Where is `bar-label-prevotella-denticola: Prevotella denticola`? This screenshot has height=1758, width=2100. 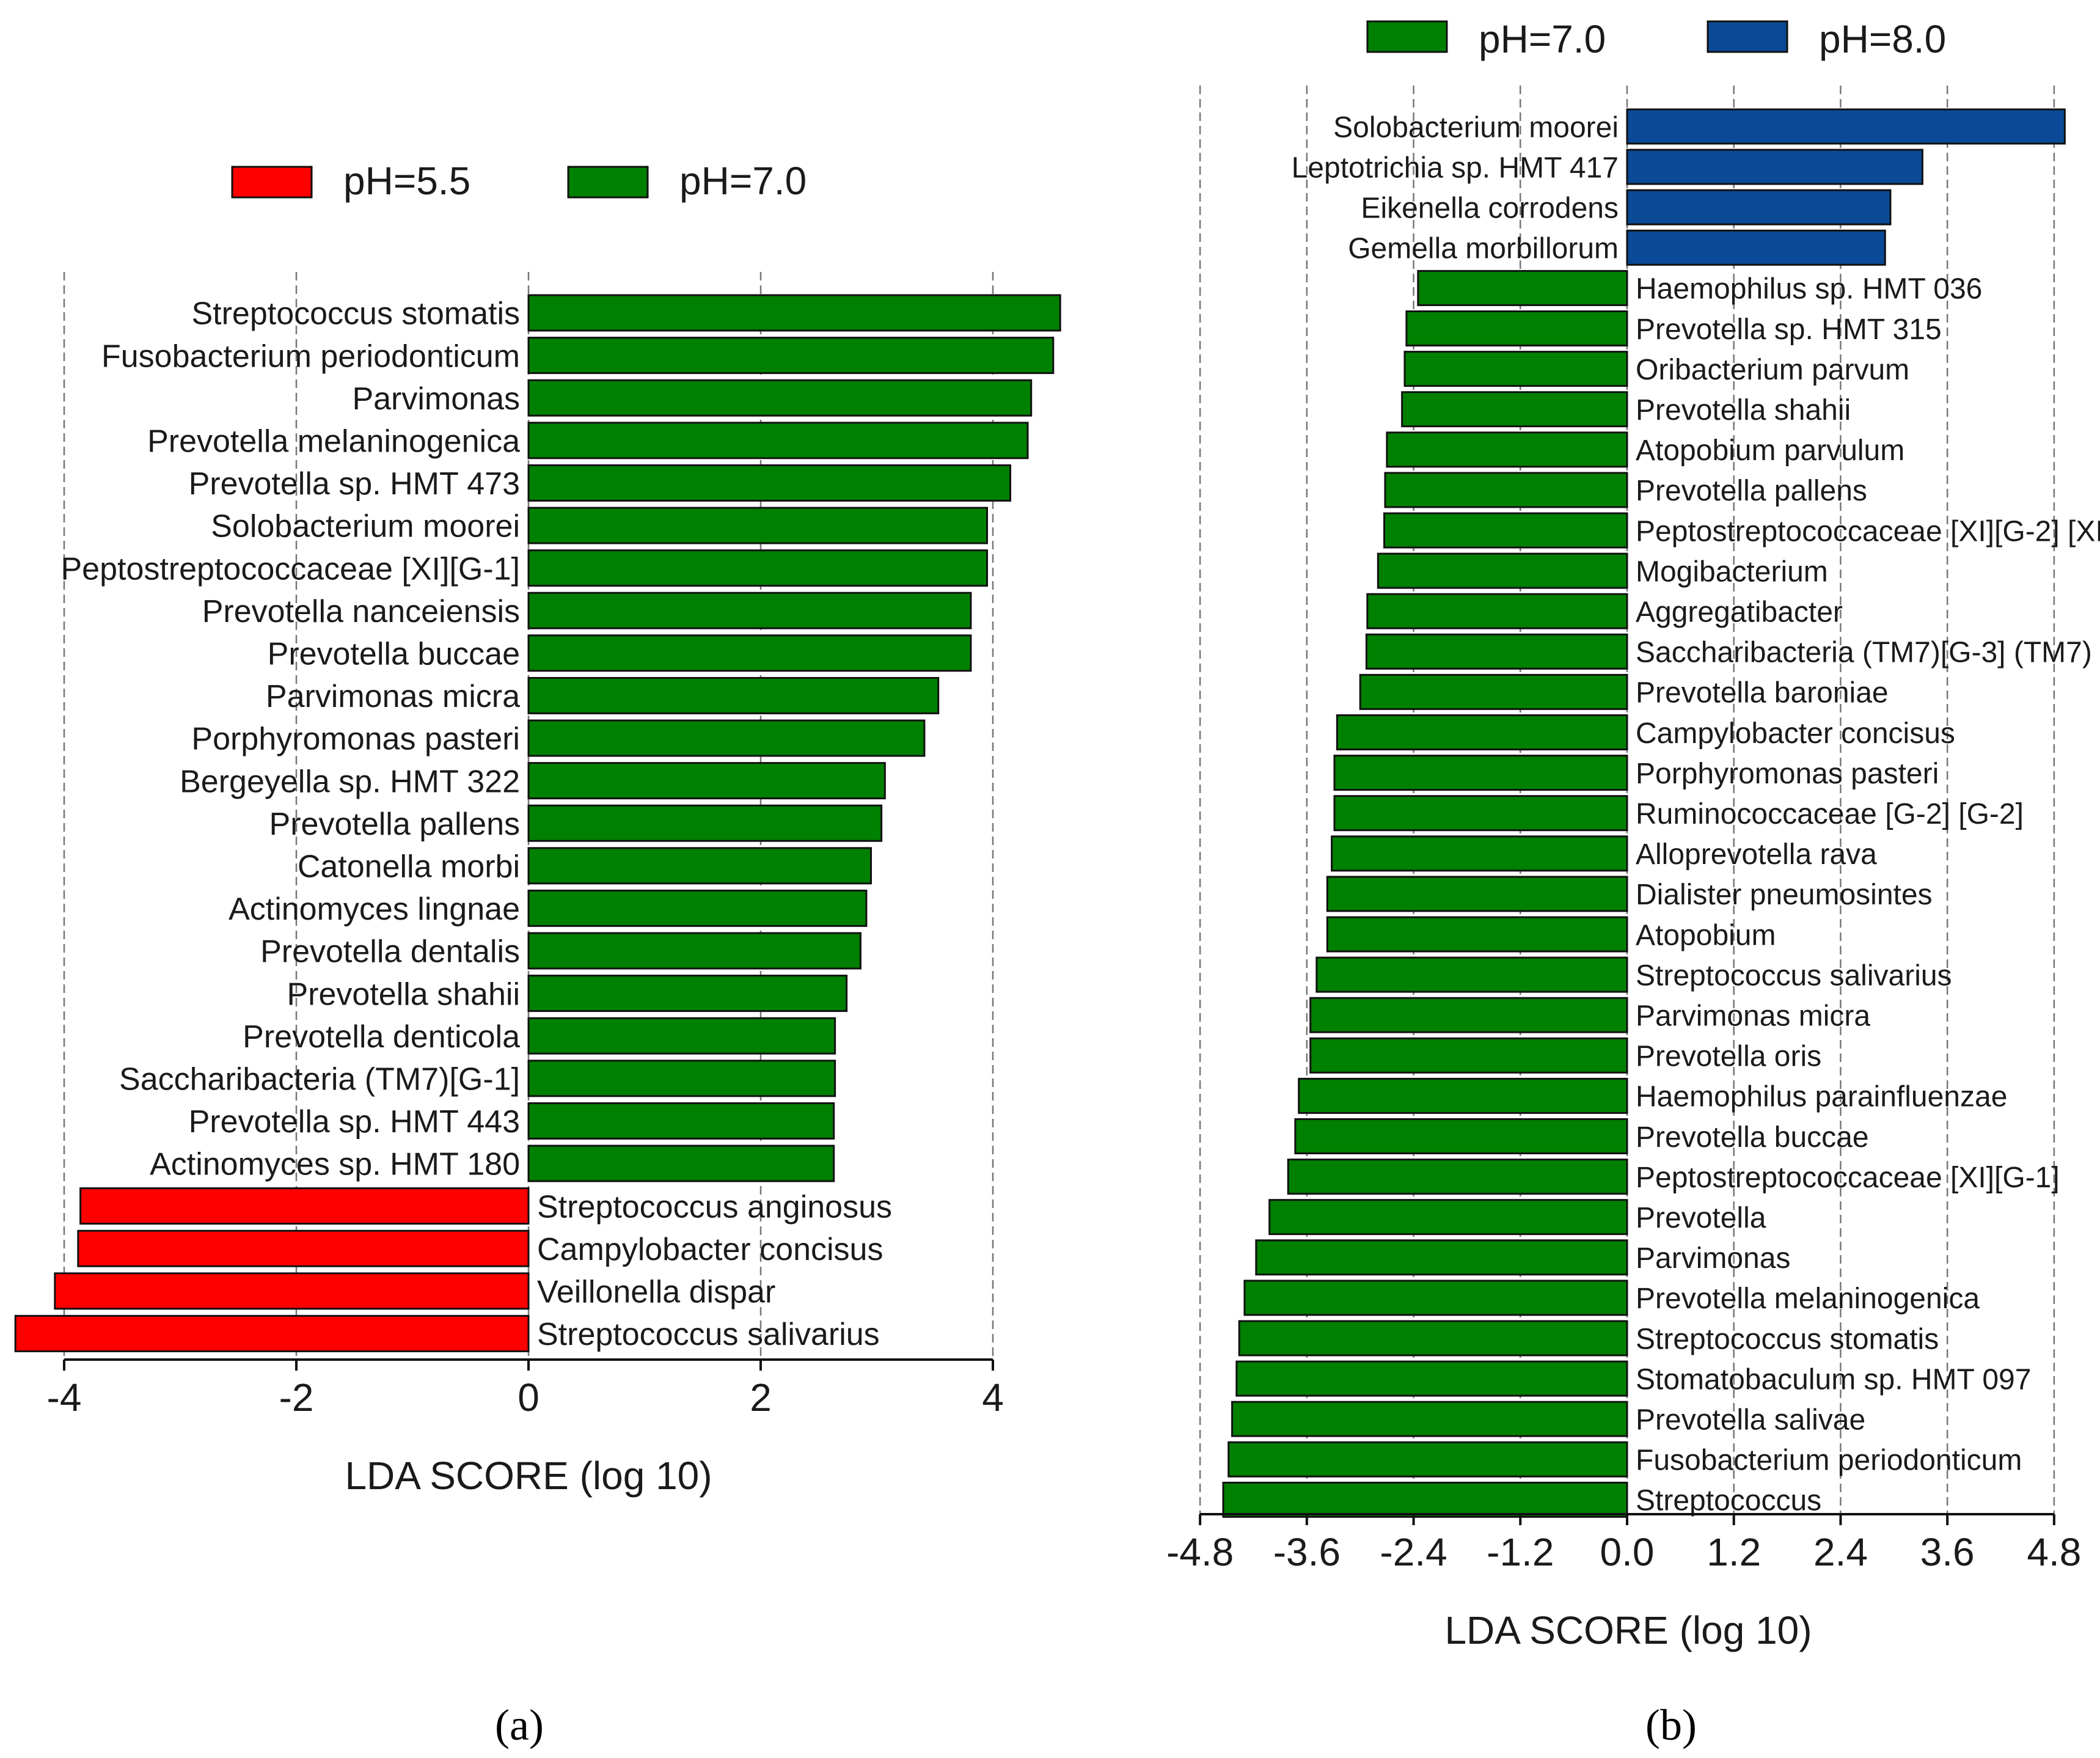
bar-label-prevotella-denticola: Prevotella denticola is located at coordinates (381, 1037).